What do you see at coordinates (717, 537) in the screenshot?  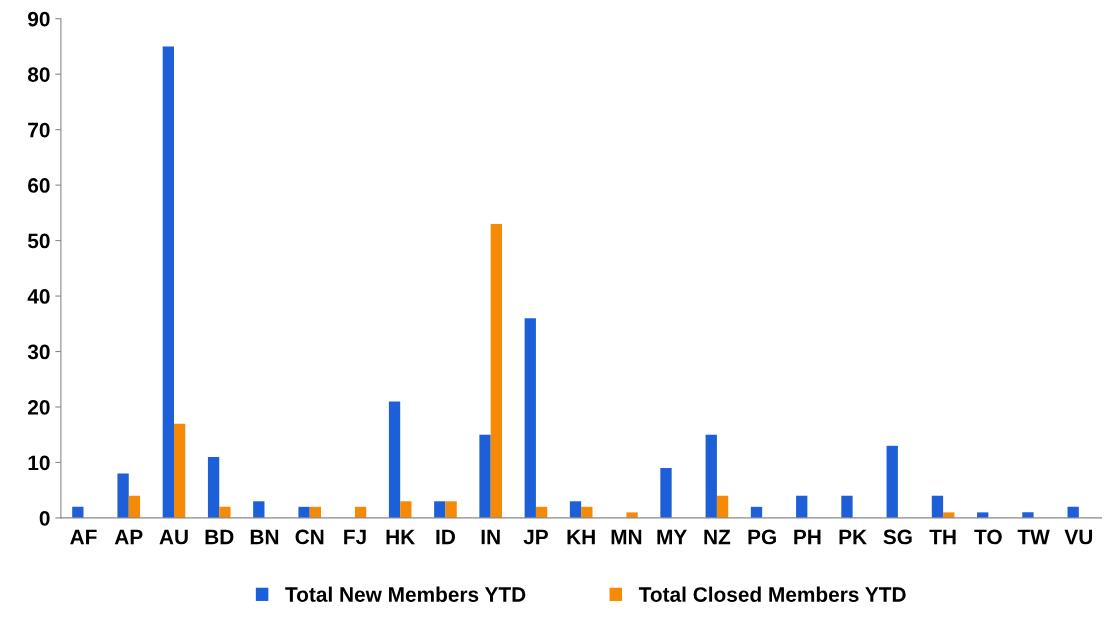 I see `x-tick-label: NZ` at bounding box center [717, 537].